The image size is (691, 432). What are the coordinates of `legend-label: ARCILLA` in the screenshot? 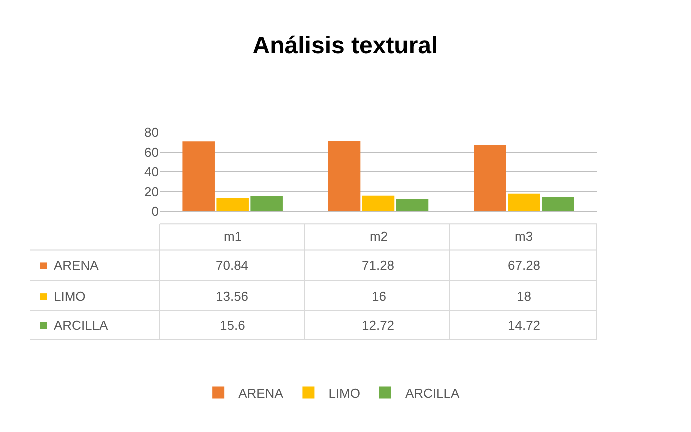 It's located at (432, 393).